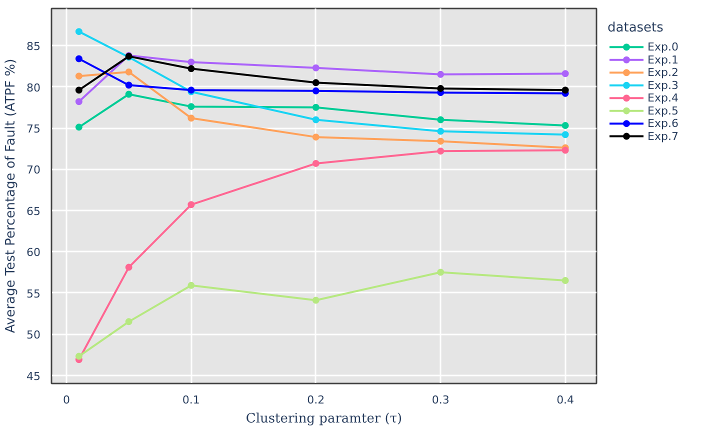 This screenshot has width=704, height=444. What do you see at coordinates (636, 28) in the screenshot?
I see `legend-title: datasets` at bounding box center [636, 28].